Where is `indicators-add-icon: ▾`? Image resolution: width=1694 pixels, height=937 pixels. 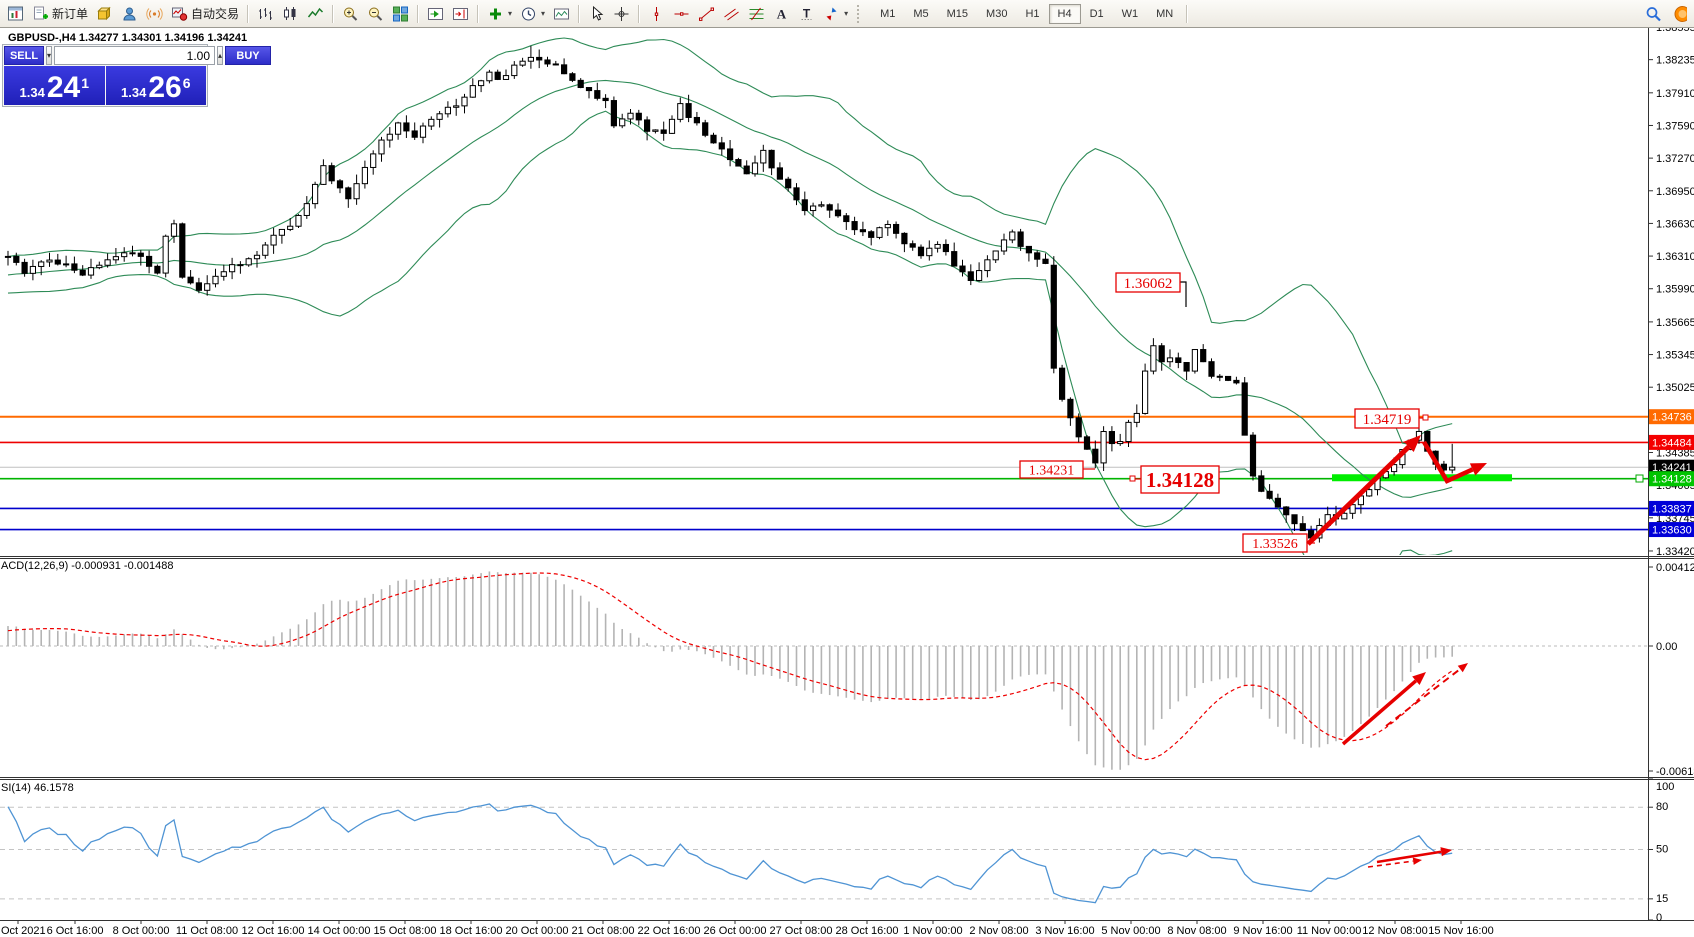
indicators-add-icon: ▾ is located at coordinates (499, 14).